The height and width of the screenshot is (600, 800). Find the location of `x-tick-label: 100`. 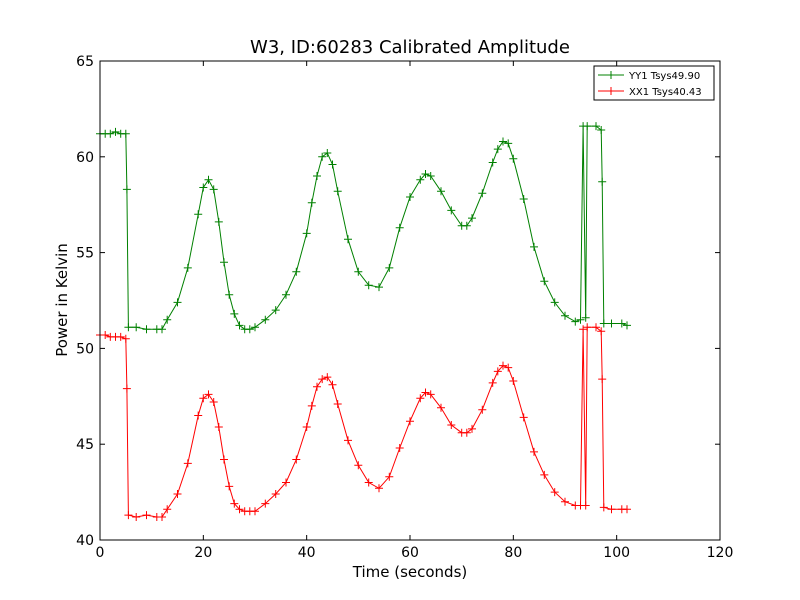

x-tick-label: 100 is located at coordinates (616, 553).